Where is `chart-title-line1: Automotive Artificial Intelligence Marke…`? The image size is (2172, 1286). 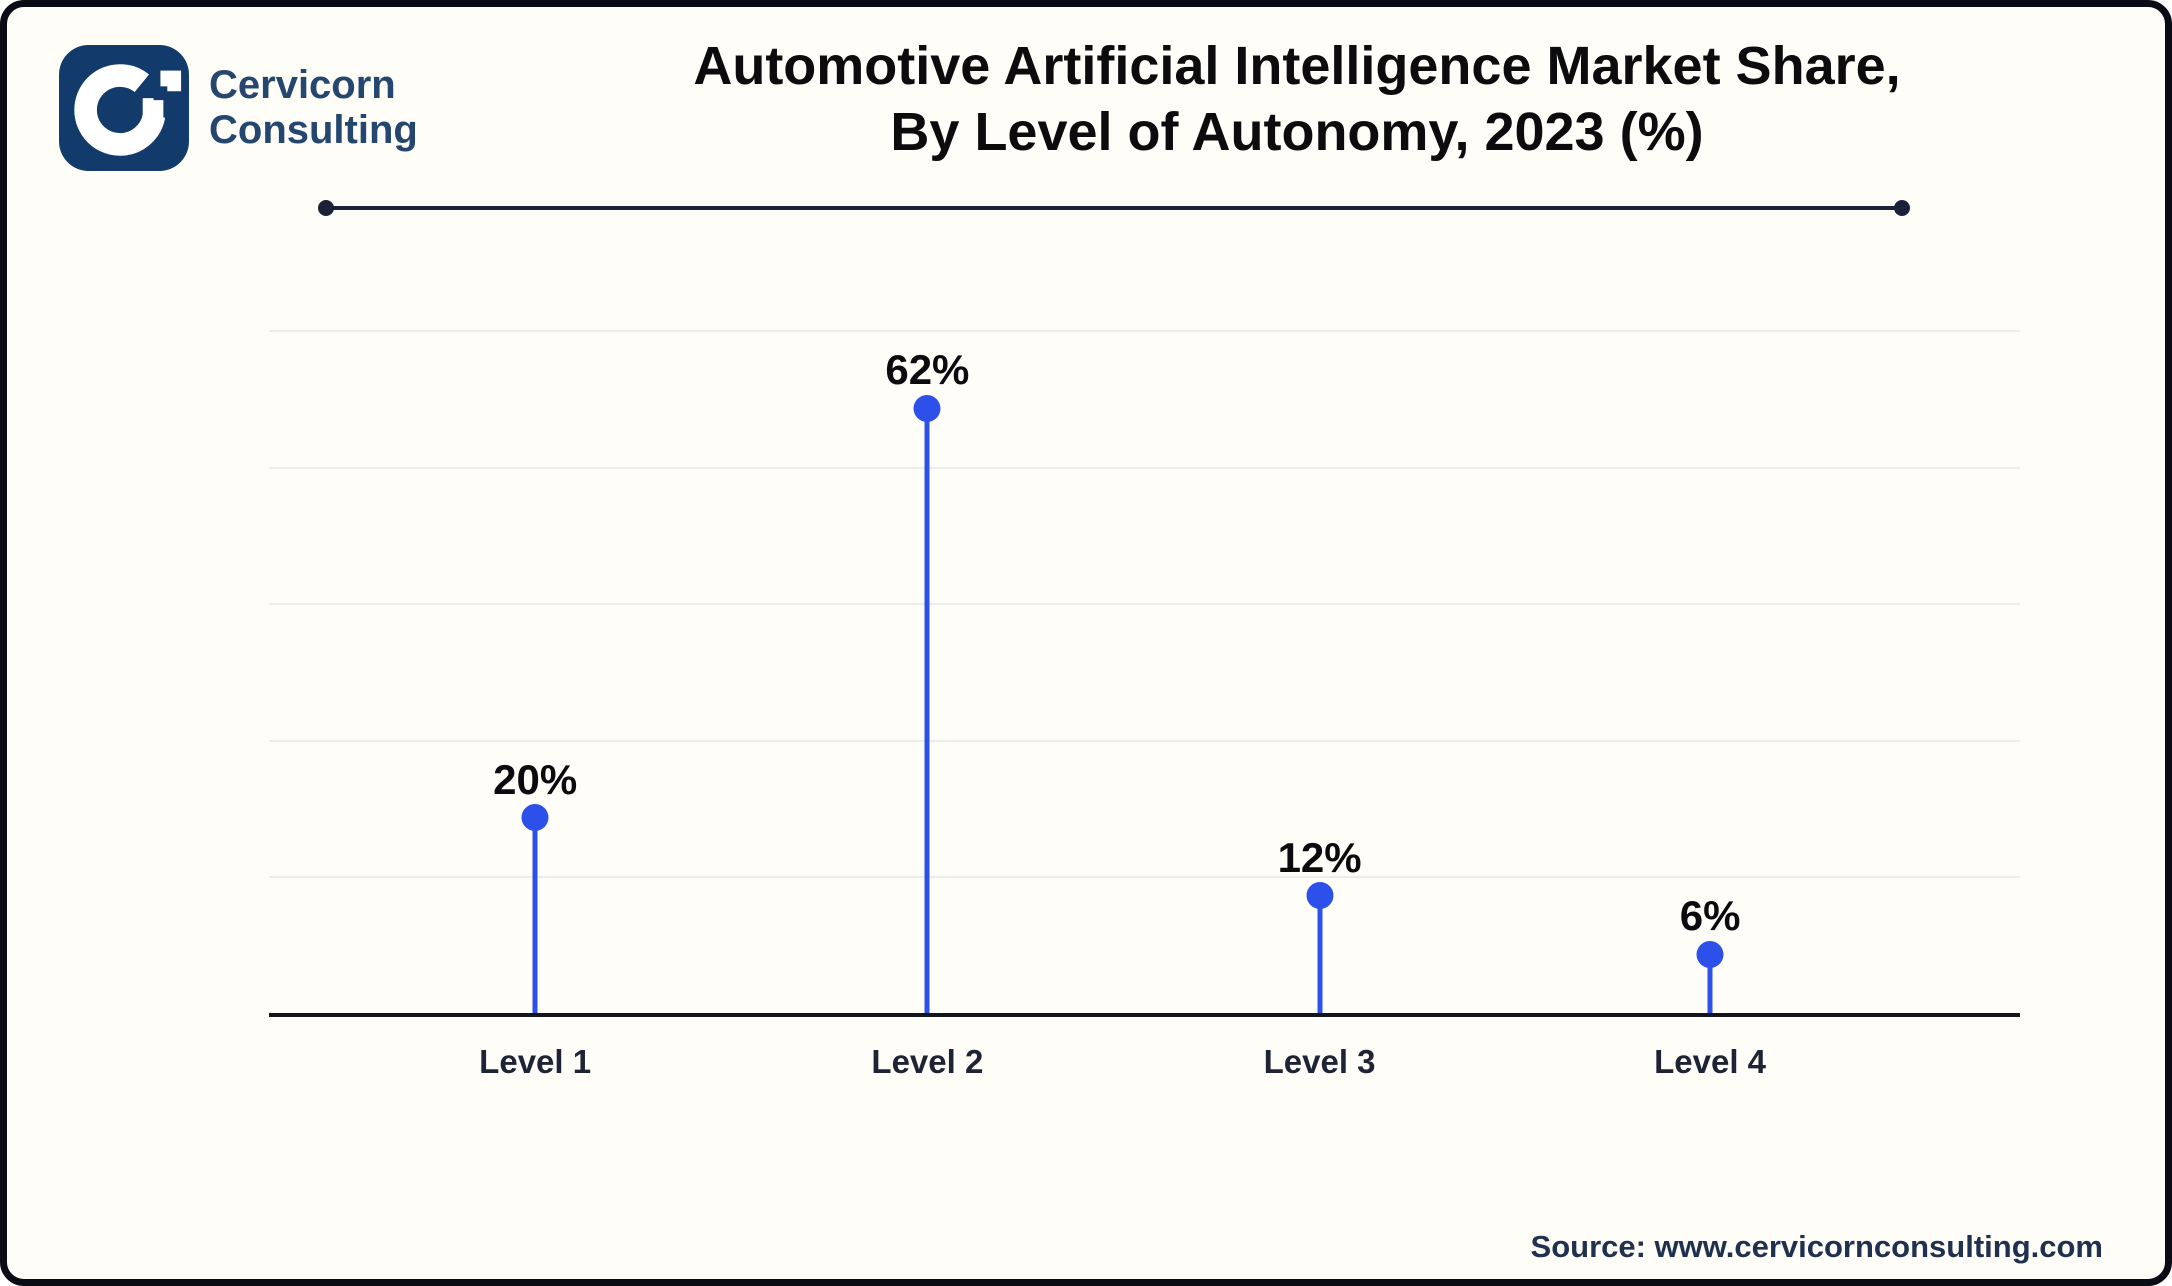
chart-title-line1: Automotive Artificial Intelligence Marke… is located at coordinates (1297, 66).